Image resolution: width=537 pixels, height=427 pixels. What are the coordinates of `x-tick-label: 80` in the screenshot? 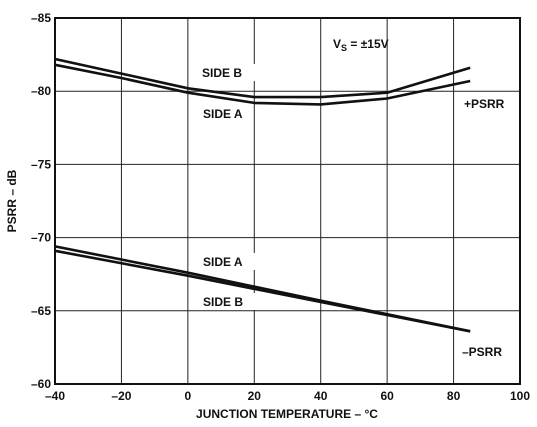 It's located at (454, 396).